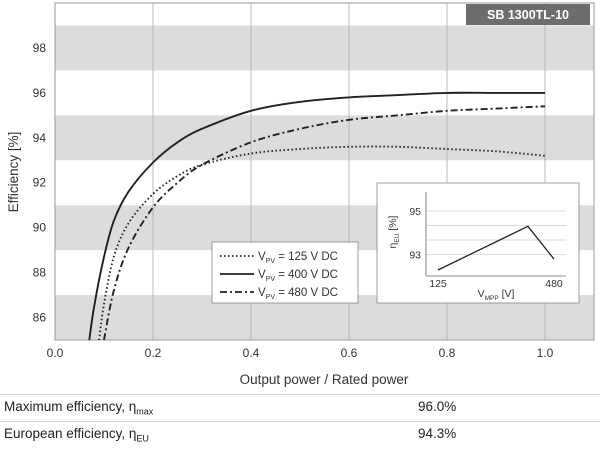  Describe the element at coordinates (554, 284) in the screenshot. I see `inset-x-tick-label: 480` at that location.